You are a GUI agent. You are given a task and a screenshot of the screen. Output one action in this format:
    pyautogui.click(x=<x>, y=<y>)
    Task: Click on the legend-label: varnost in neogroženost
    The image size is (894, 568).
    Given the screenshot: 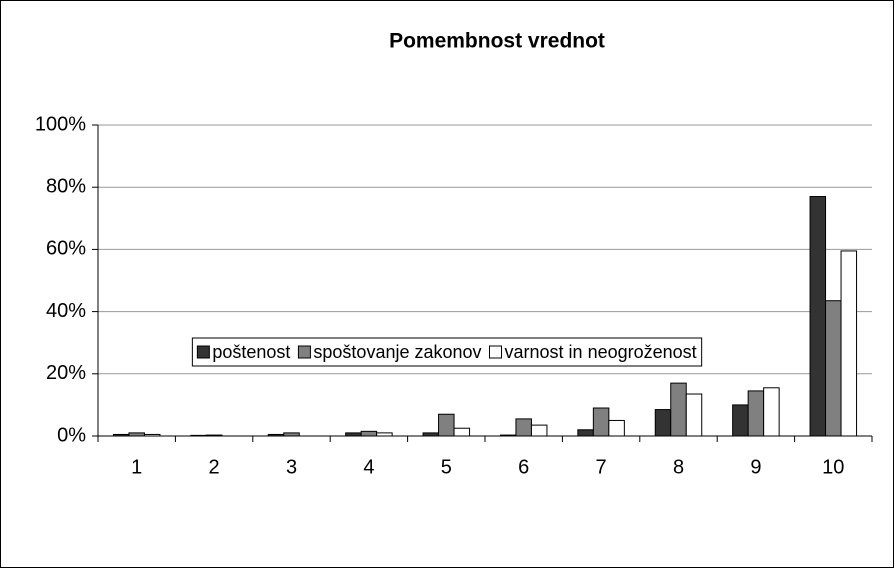 What is the action you would take?
    pyautogui.click(x=601, y=352)
    